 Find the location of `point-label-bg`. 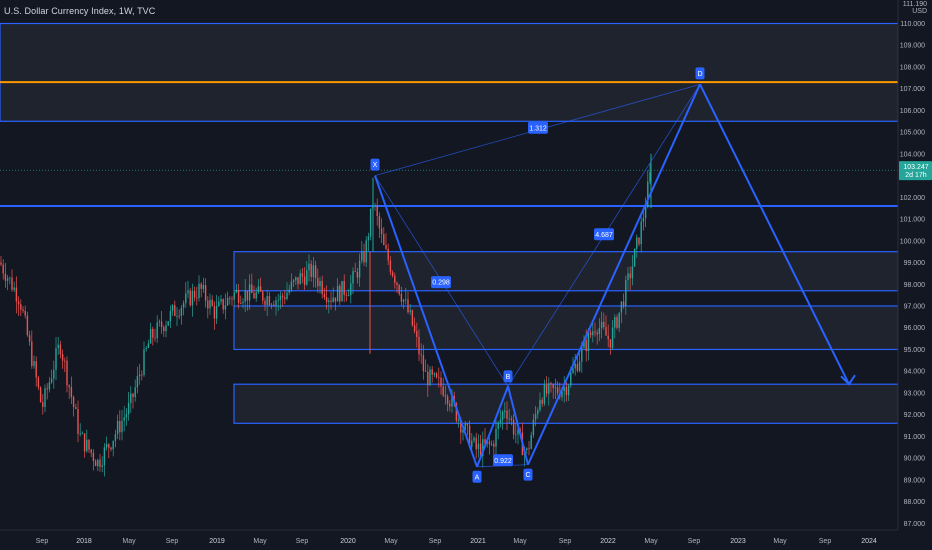

point-label-bg is located at coordinates (508, 376).